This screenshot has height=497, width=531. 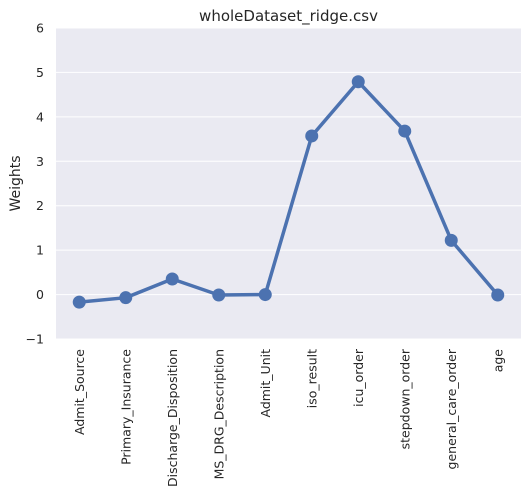 I want to click on y-tick-label: 0, so click(x=40, y=294).